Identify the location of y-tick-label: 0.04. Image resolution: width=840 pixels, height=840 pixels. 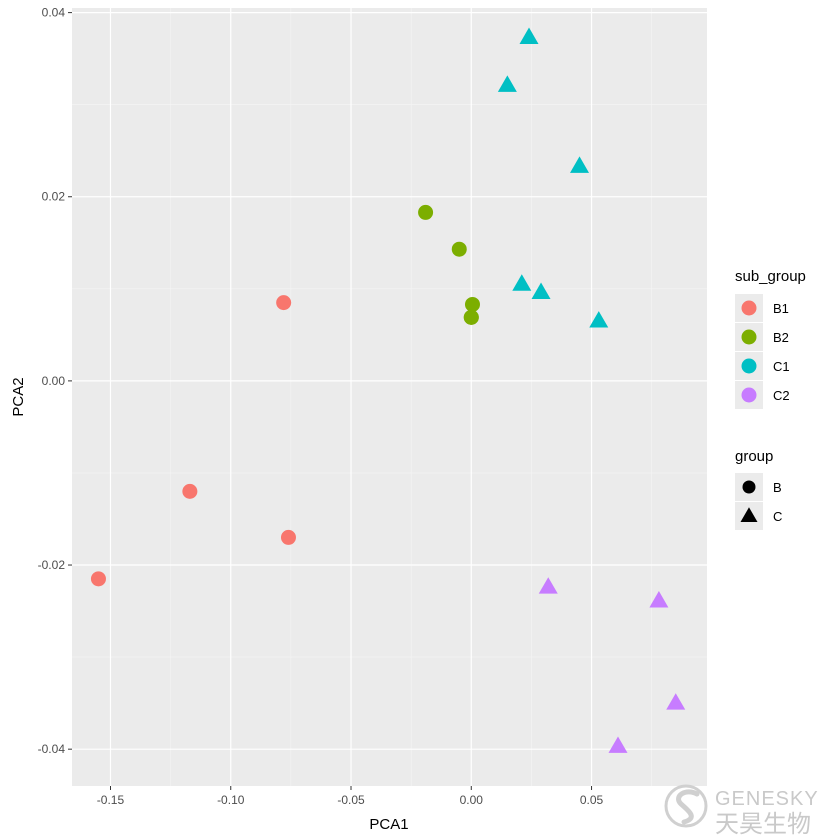
(54, 13).